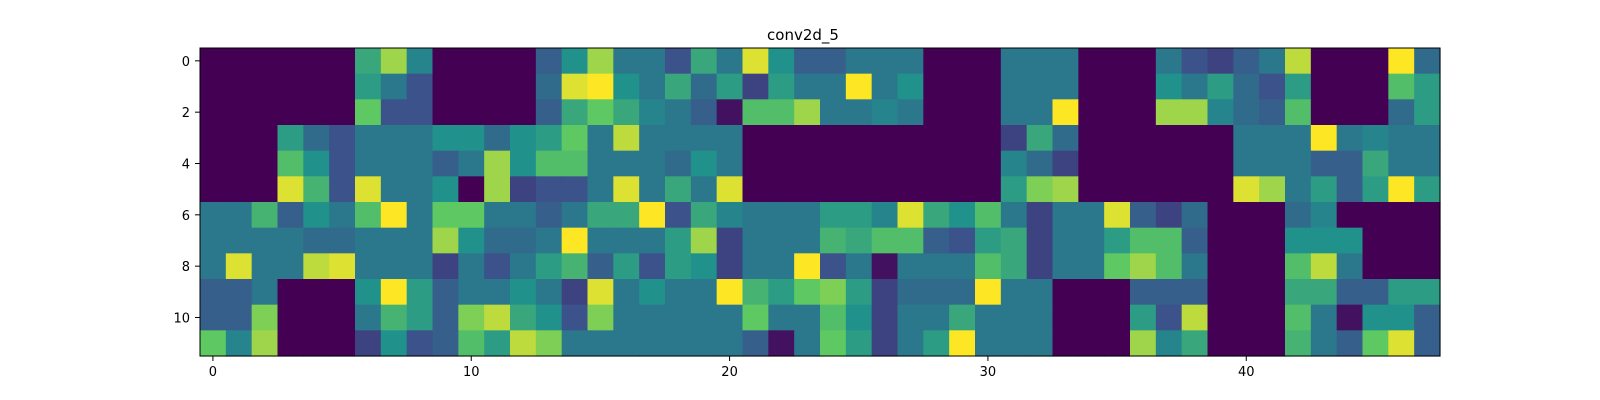  Describe the element at coordinates (988, 372) in the screenshot. I see `x-tick-label: 30` at that location.